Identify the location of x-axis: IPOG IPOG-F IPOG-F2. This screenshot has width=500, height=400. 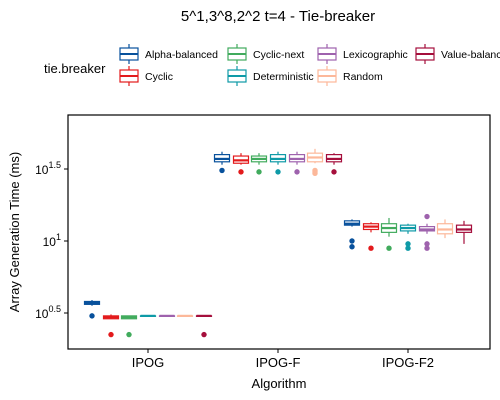
(283, 359).